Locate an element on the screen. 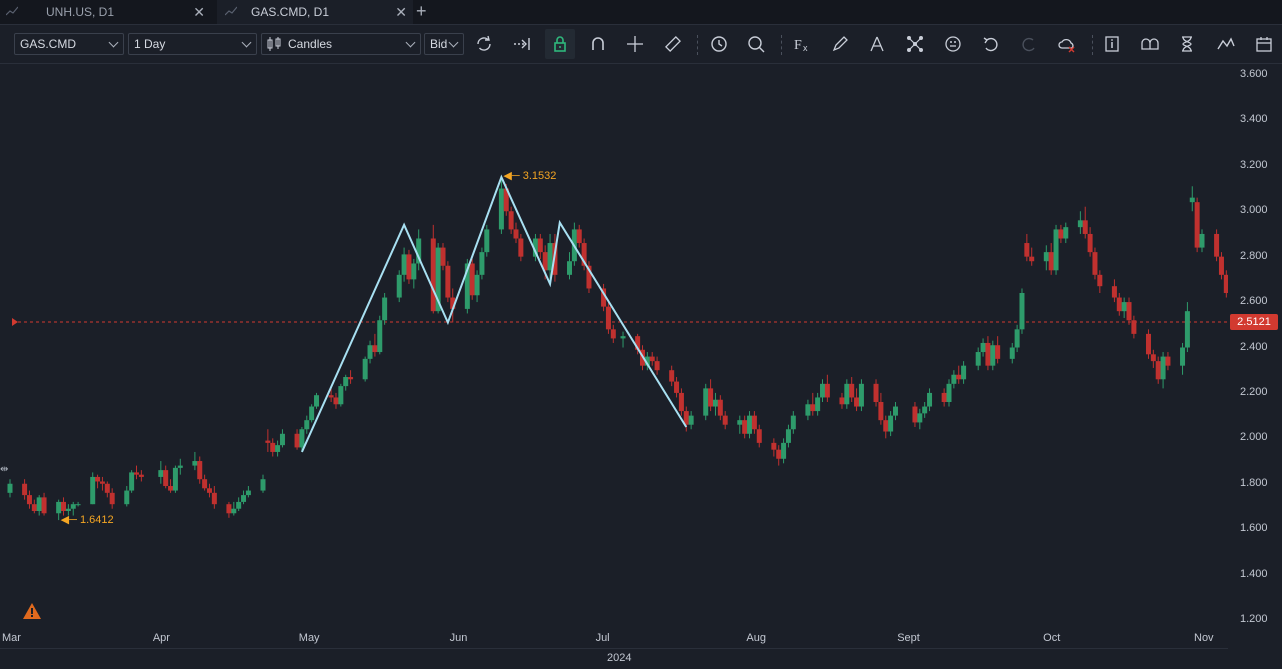 The image size is (1282, 669). high-annotation-label: 3.1532 is located at coordinates (539, 176).